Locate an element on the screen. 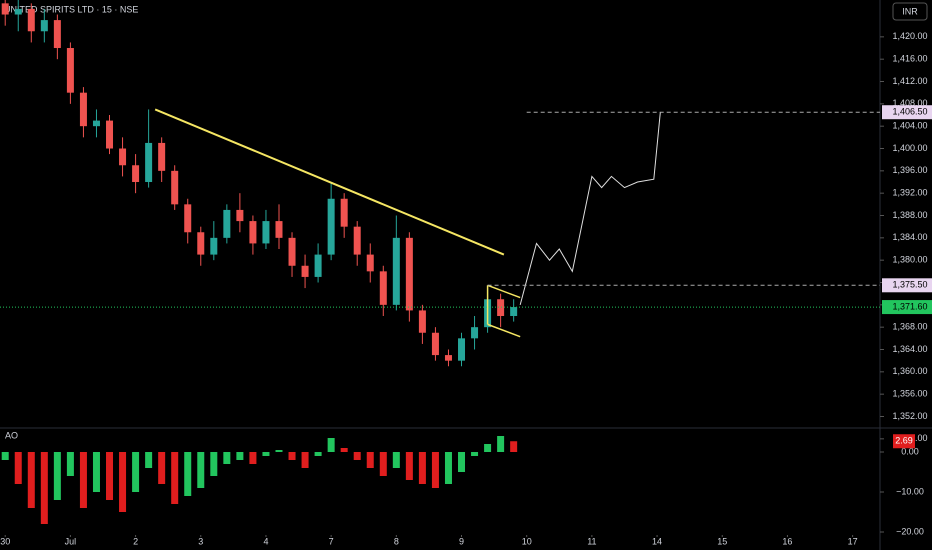 Image resolution: width=932 pixels, height=550 pixels. y-tick-label: 1,368.00 is located at coordinates (909, 327).